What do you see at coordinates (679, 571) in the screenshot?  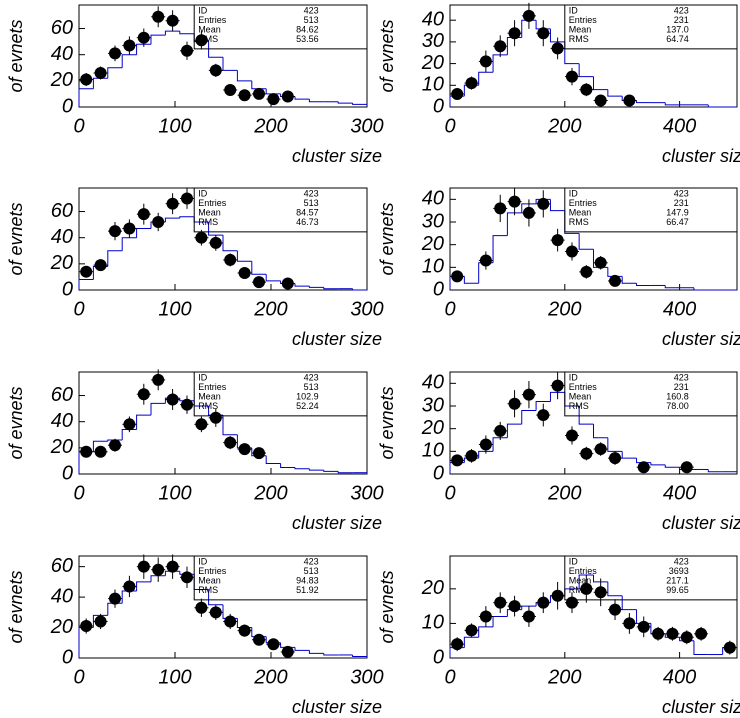 I see `stats-value: 3693` at bounding box center [679, 571].